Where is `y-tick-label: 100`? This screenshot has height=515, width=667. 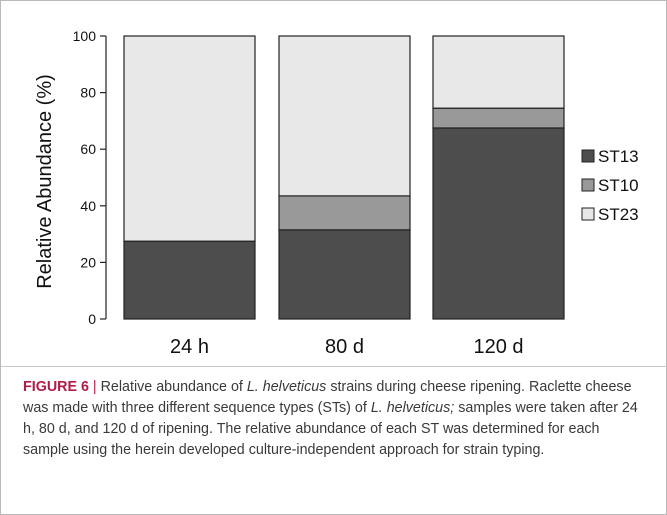
y-tick-label: 100 is located at coordinates (85, 36).